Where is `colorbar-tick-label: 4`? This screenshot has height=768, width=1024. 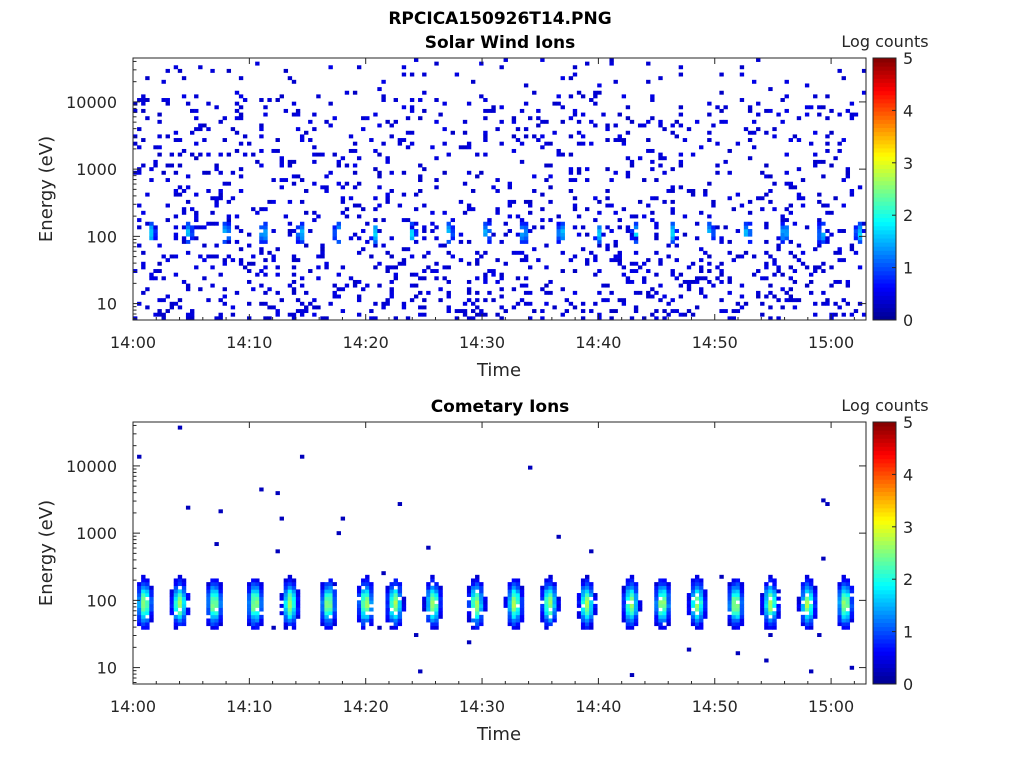 colorbar-tick-label: 4 is located at coordinates (908, 110).